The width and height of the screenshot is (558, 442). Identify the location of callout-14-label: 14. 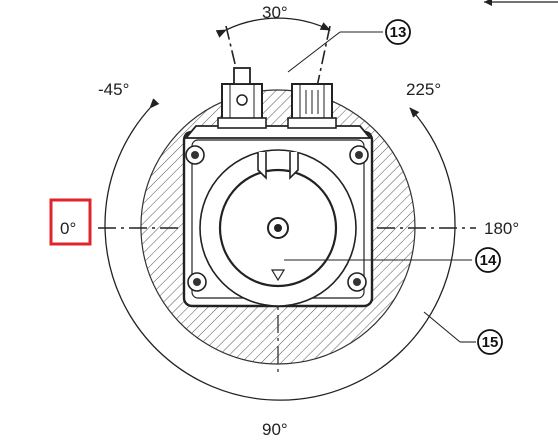
(488, 260).